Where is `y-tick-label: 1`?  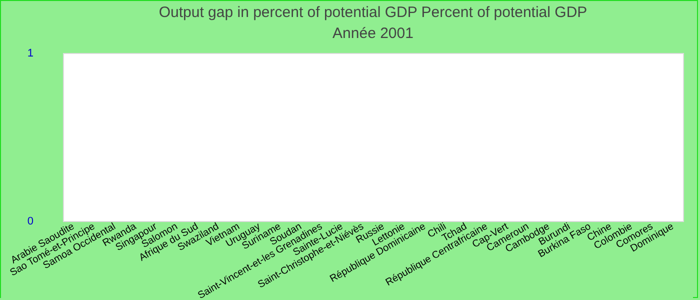
y-tick-label: 1 is located at coordinates (30, 54).